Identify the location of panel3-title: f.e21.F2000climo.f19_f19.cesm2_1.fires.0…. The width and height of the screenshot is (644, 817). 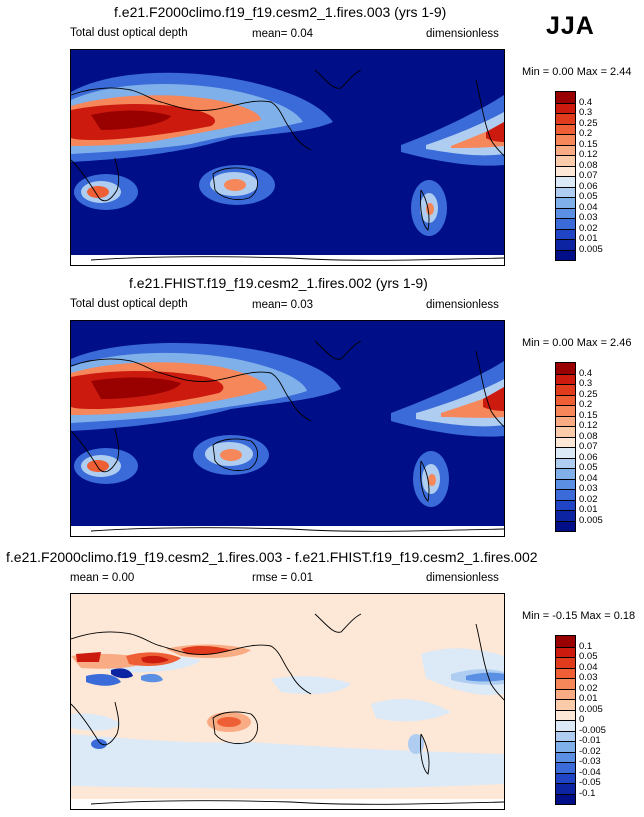
(272, 557).